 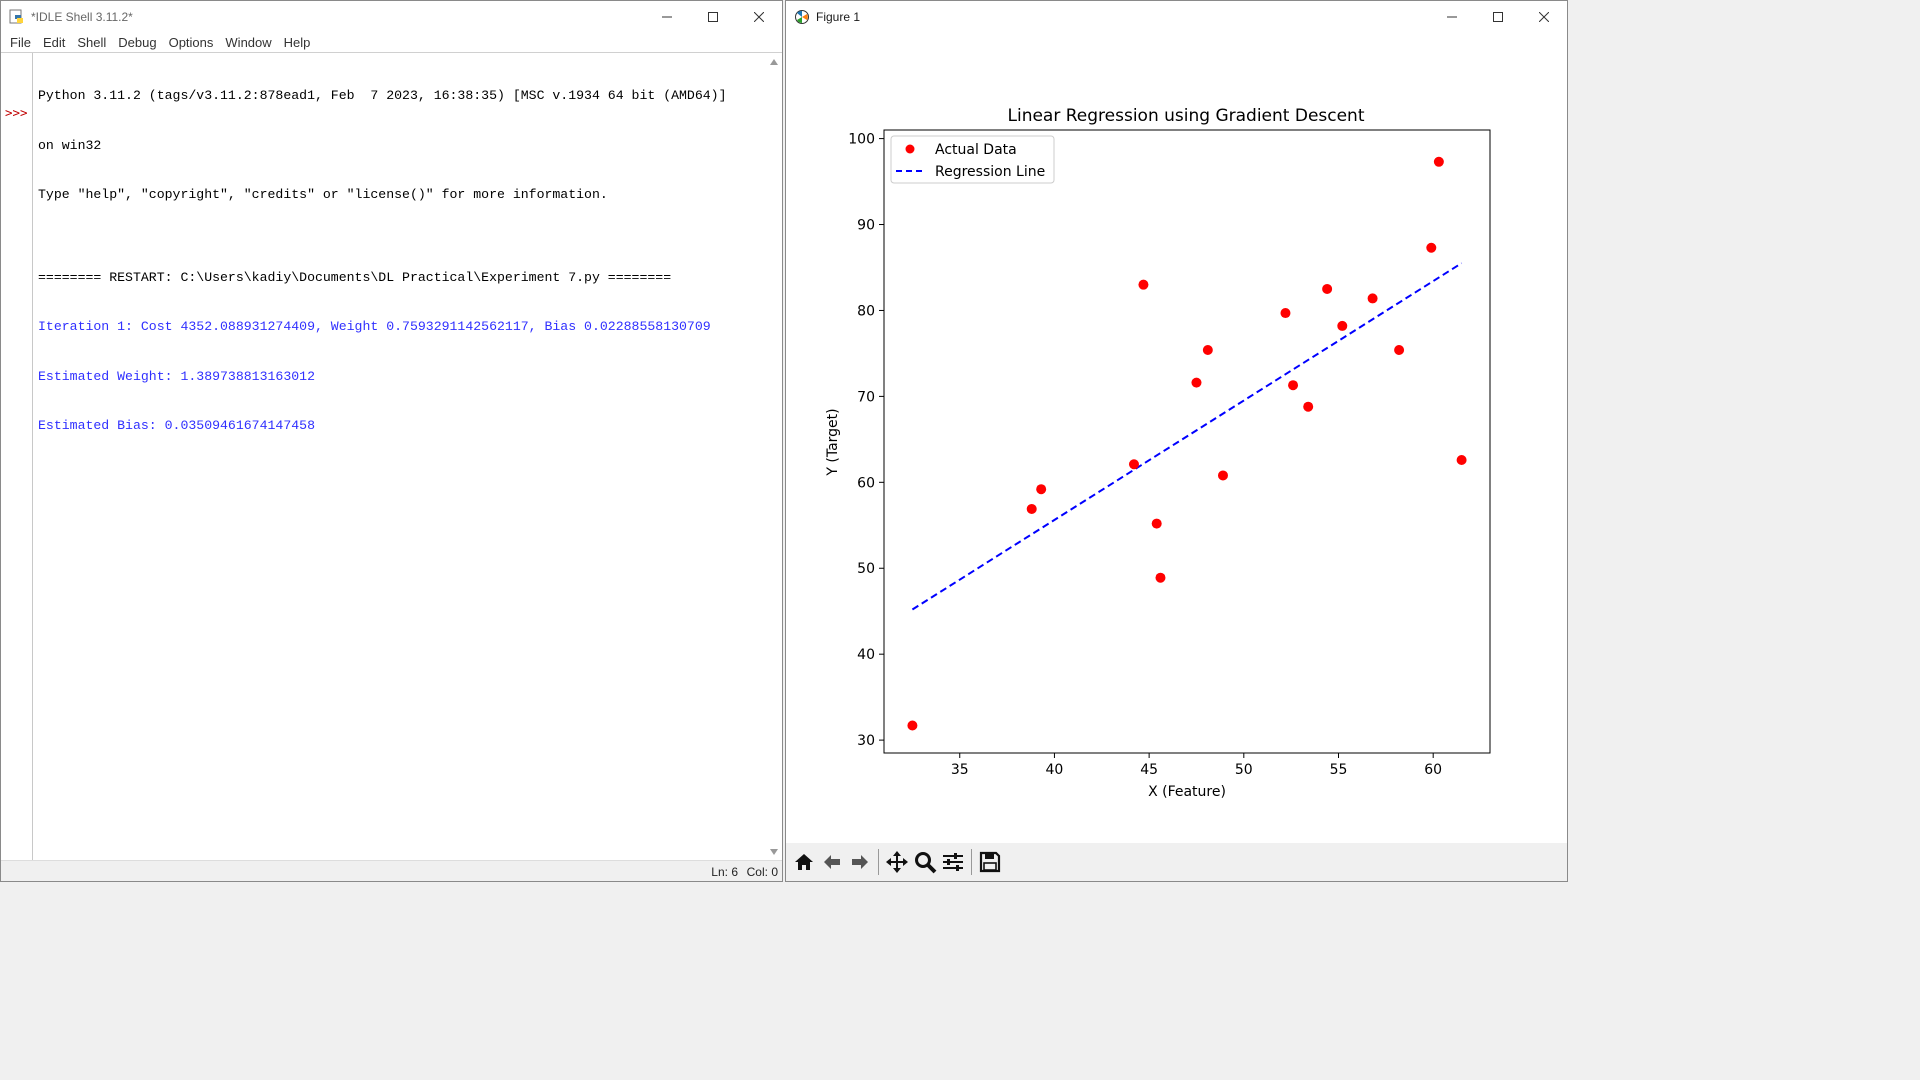 I want to click on output-line: on win32, so click(x=70, y=145).